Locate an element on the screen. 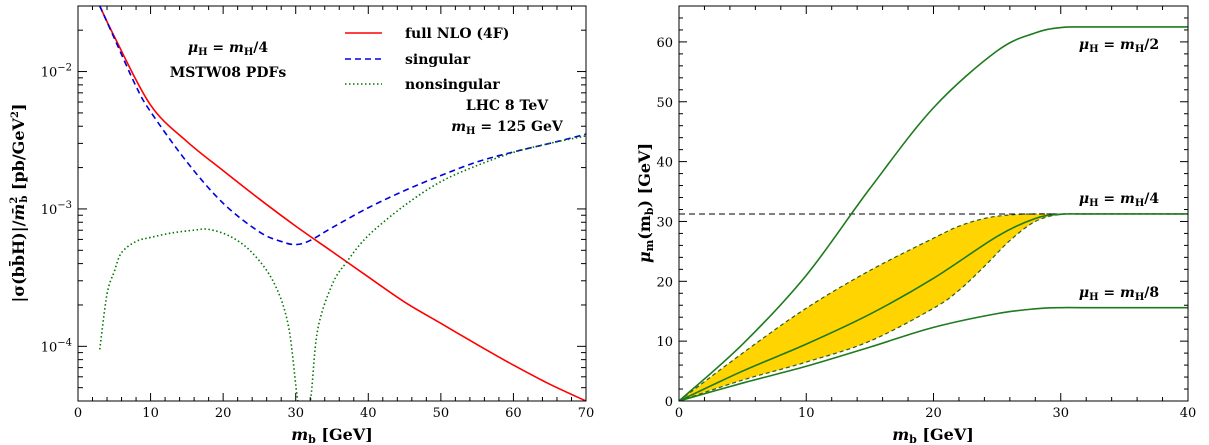  right-y-axis-label: μm(mb) [GeV] is located at coordinates (645, 203).